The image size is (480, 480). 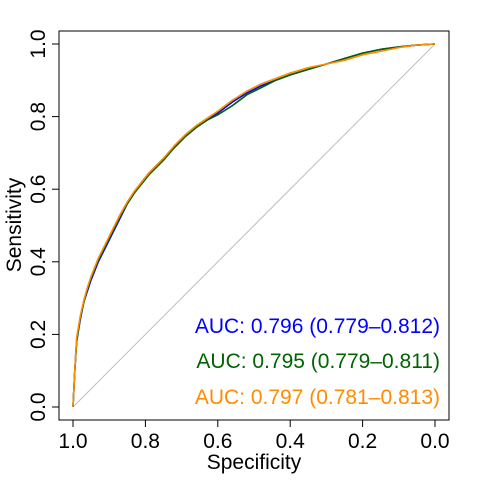 What do you see at coordinates (317, 397) in the screenshot?
I see `auc-label-orange: AUC: 0.797 (0.781–0.813)` at bounding box center [317, 397].